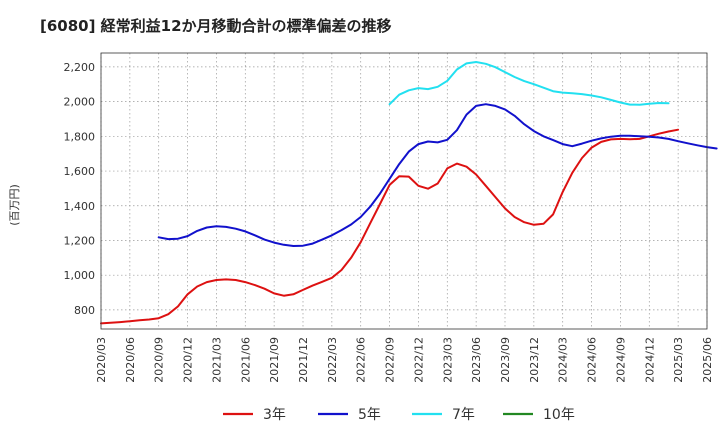 The width and height of the screenshot is (720, 440). Describe the element at coordinates (678, 360) in the screenshot. I see `x-tick-label: 2025/03` at that location.